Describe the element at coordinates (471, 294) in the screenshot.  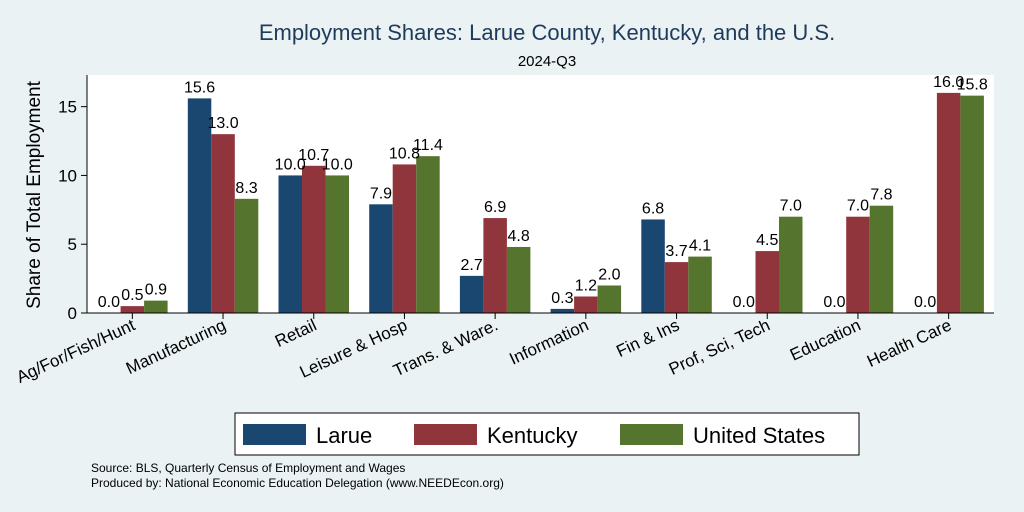
I see `bar-larue-trans-ware` at that location.